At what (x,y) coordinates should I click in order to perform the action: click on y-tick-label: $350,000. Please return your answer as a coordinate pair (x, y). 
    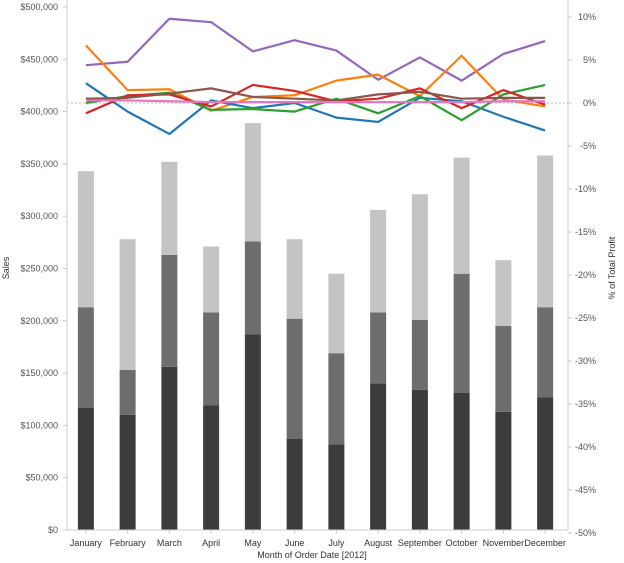
    Looking at the image, I should click on (39, 164).